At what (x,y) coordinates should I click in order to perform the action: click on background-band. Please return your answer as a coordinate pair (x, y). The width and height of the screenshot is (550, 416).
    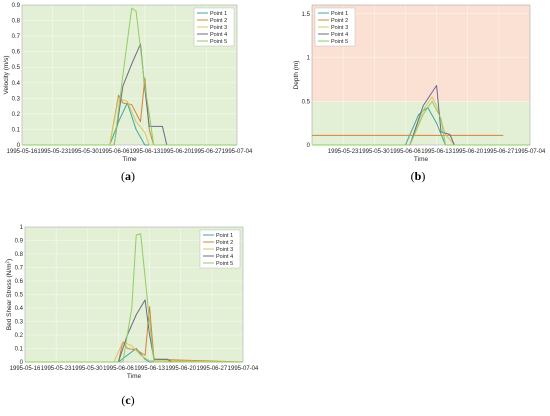
    Looking at the image, I should click on (421, 123).